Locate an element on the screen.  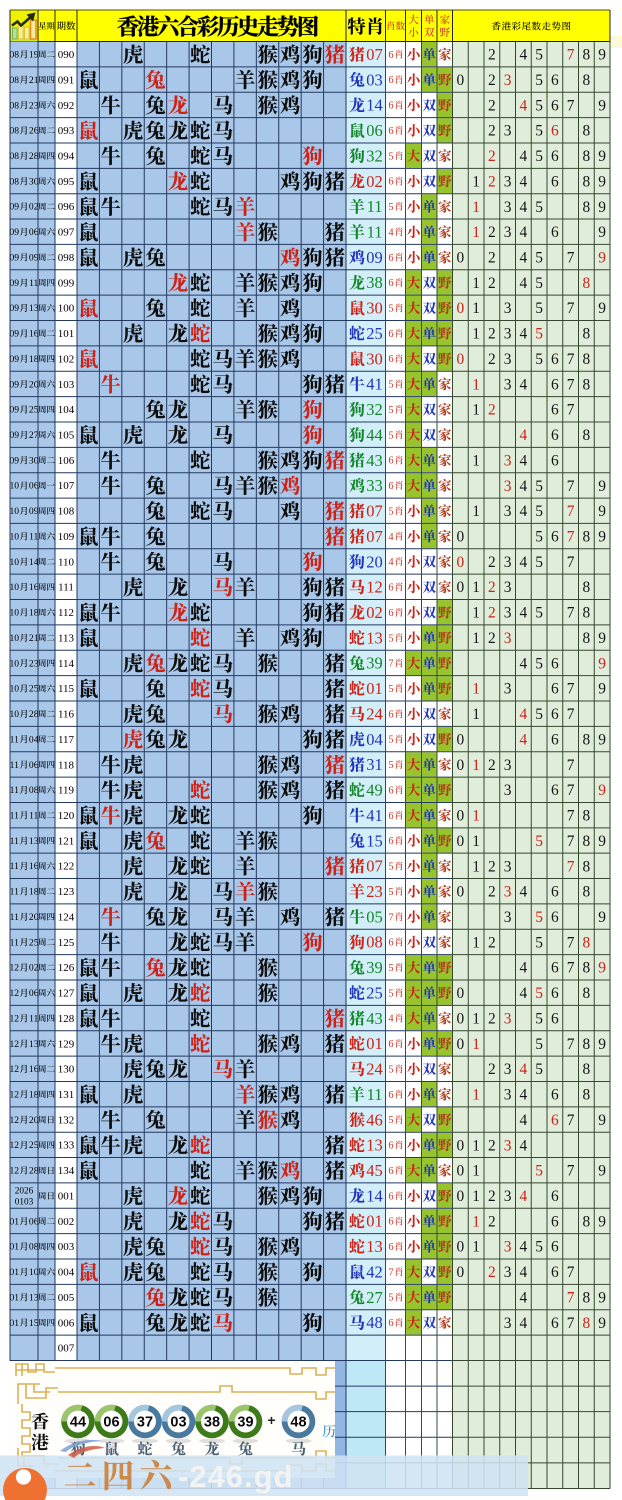
svg-text: 11 is located at coordinates (14, 739).